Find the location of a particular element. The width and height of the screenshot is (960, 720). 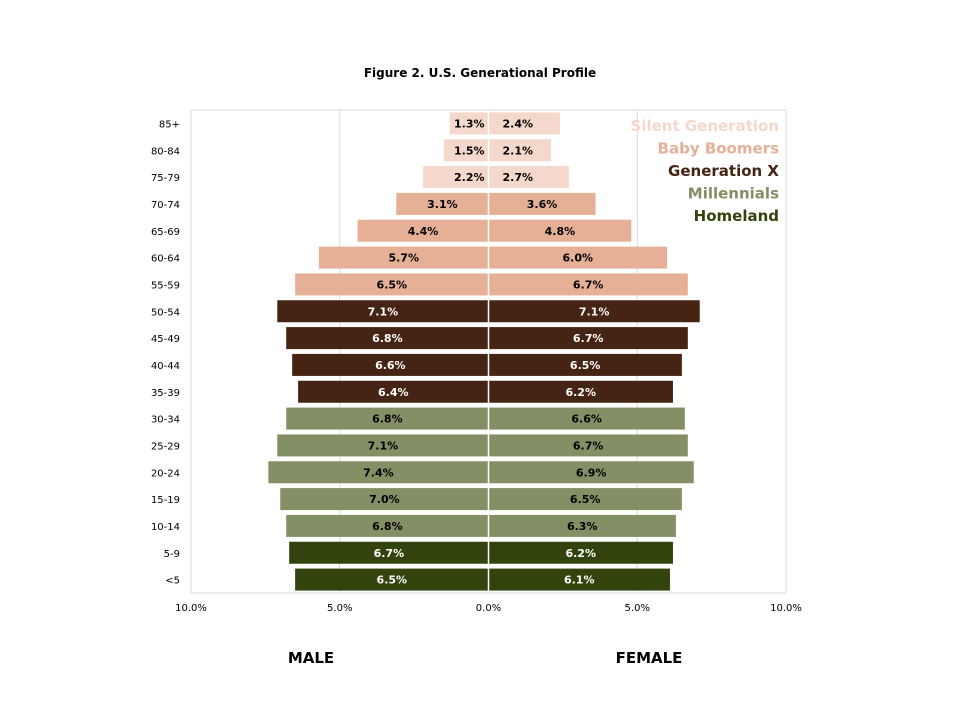

y-tick-label: <5 is located at coordinates (172, 581).